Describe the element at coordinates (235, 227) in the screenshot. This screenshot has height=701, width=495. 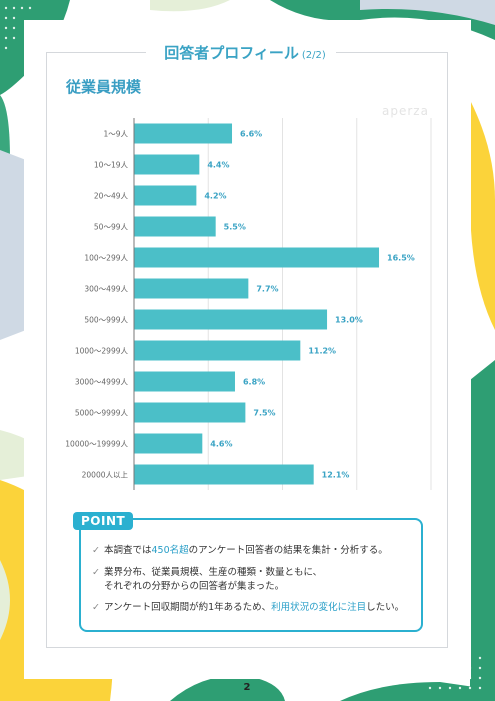
I see `value-label: 5.5%` at that location.